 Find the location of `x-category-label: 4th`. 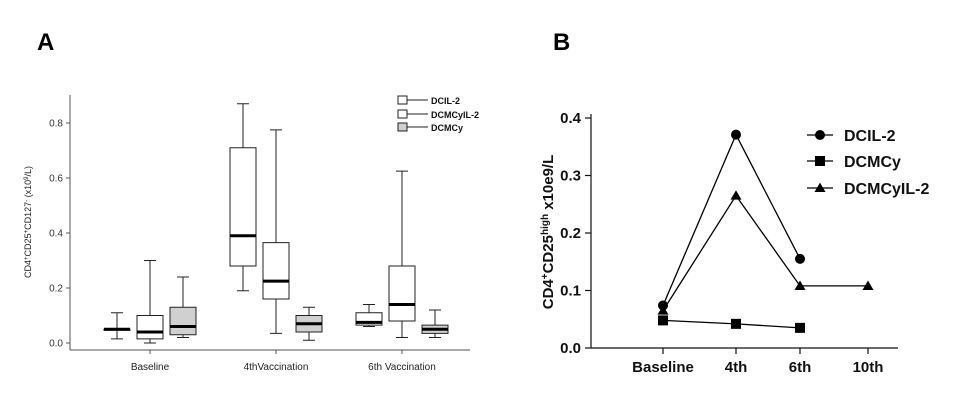

x-category-label: 4th is located at coordinates (736, 367).